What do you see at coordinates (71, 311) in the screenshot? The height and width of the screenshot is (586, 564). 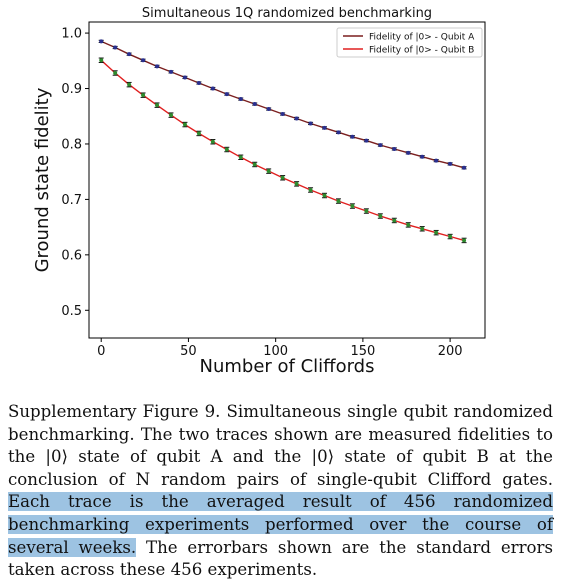 I see `y-tick-label: 0.5` at bounding box center [71, 311].